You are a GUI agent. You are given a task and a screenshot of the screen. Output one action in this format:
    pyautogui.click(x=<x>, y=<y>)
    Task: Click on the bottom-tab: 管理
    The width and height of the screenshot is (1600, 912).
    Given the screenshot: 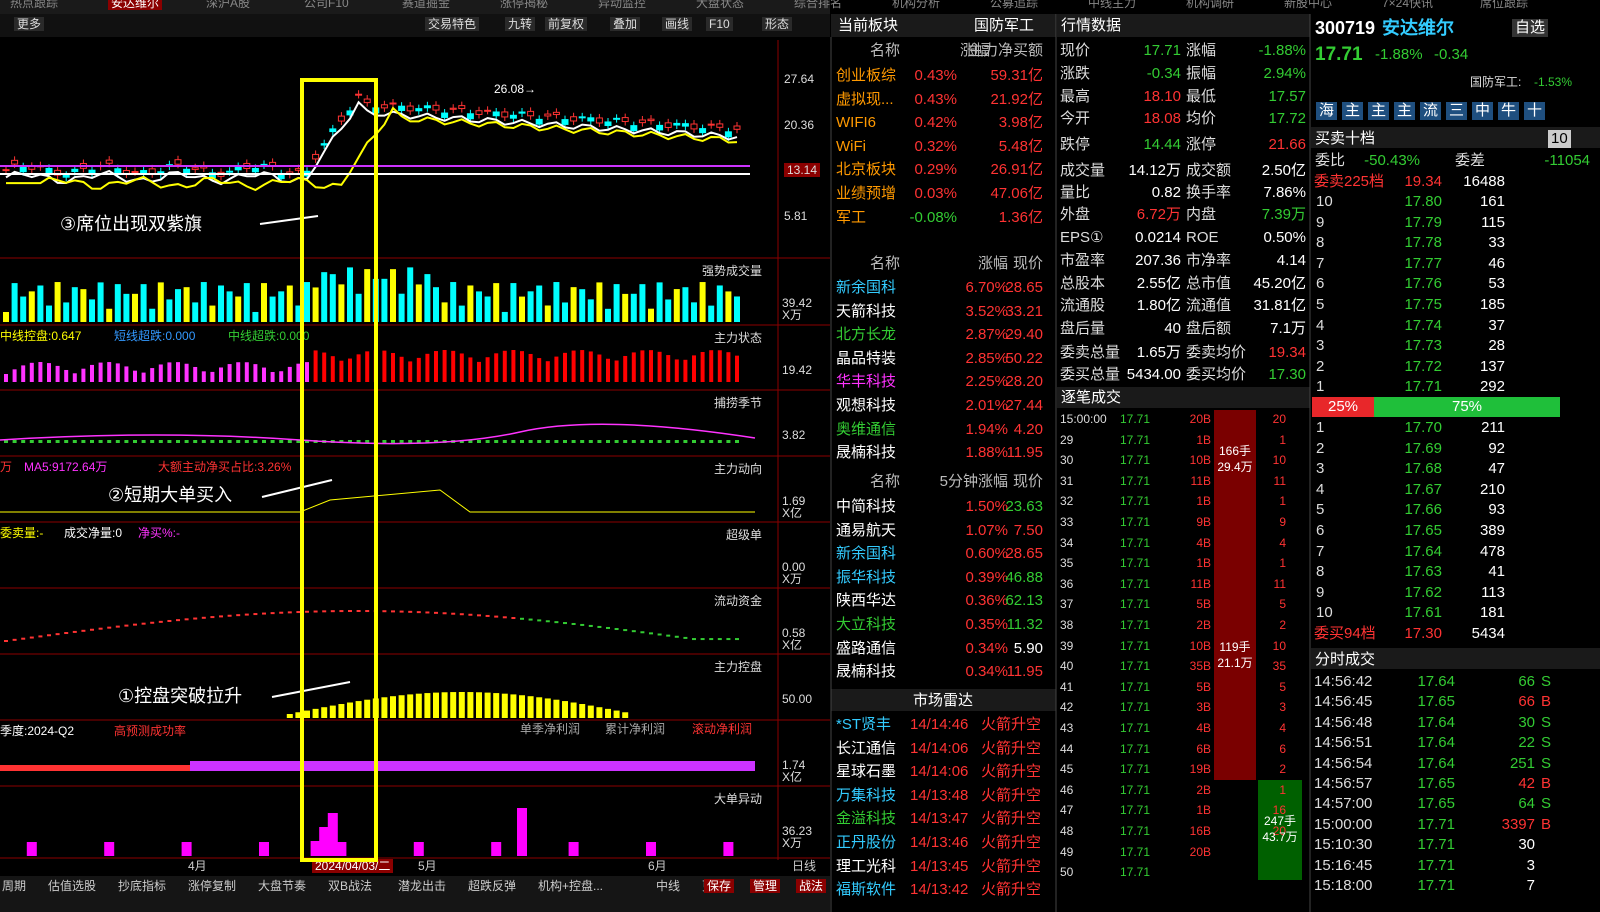 What is the action you would take?
    pyautogui.click(x=765, y=886)
    